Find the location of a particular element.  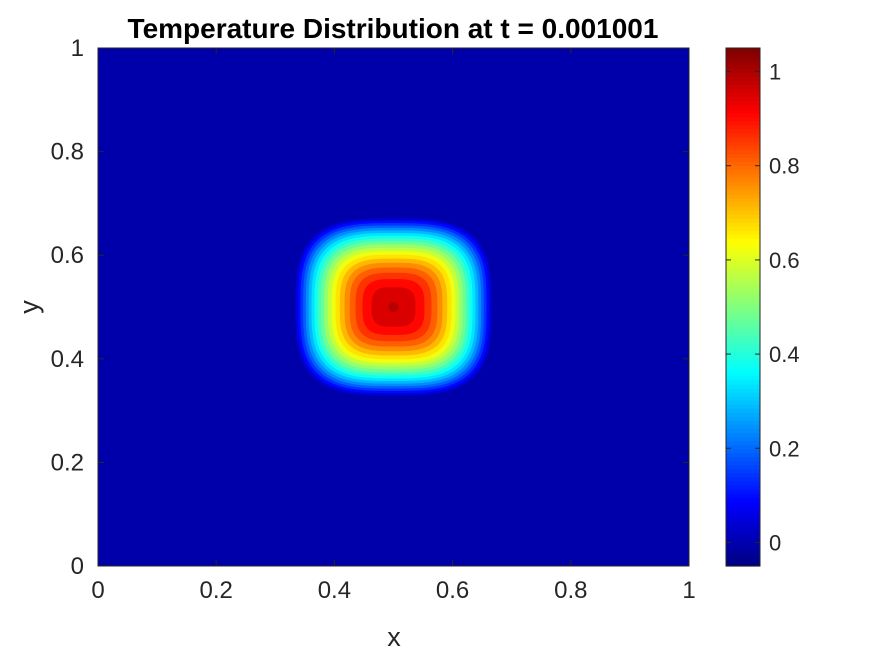

x-tick-label: 0.6 is located at coordinates (452, 590).